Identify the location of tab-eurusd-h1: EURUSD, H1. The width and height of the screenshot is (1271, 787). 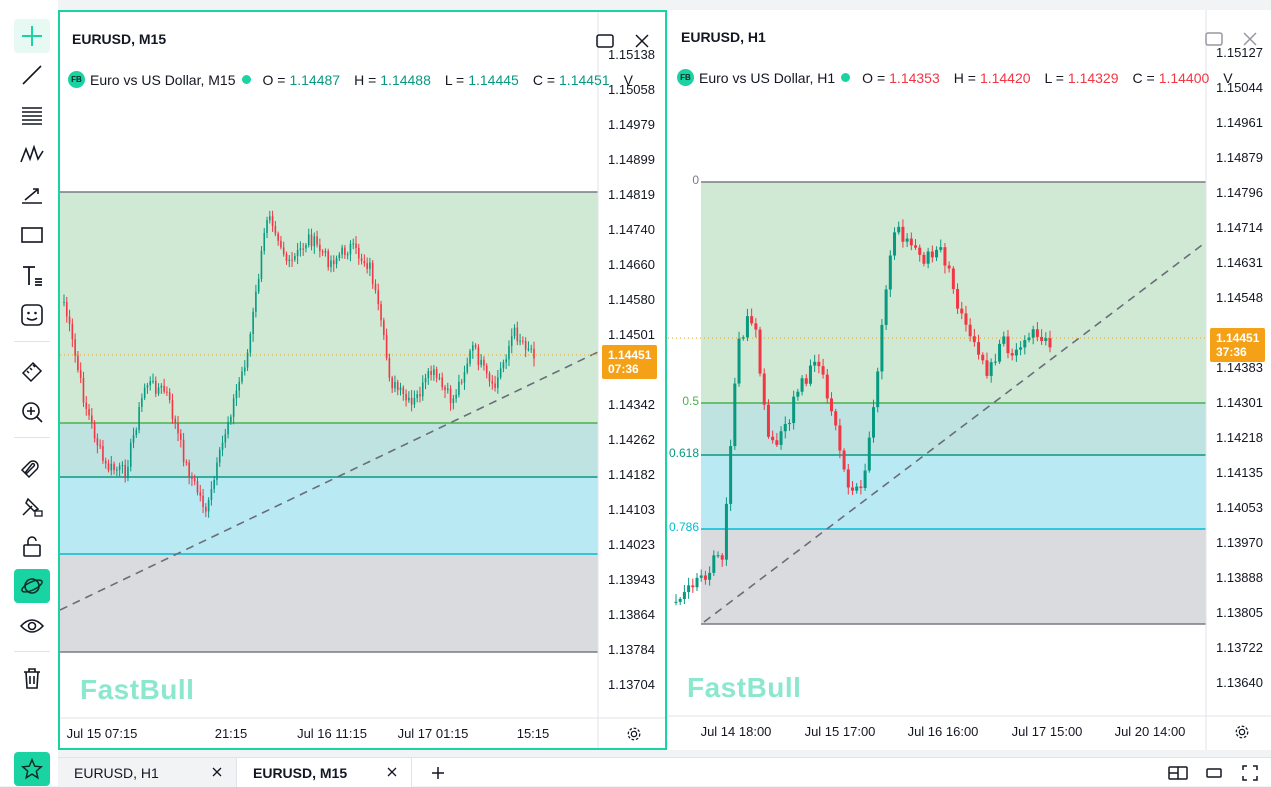
(147, 772).